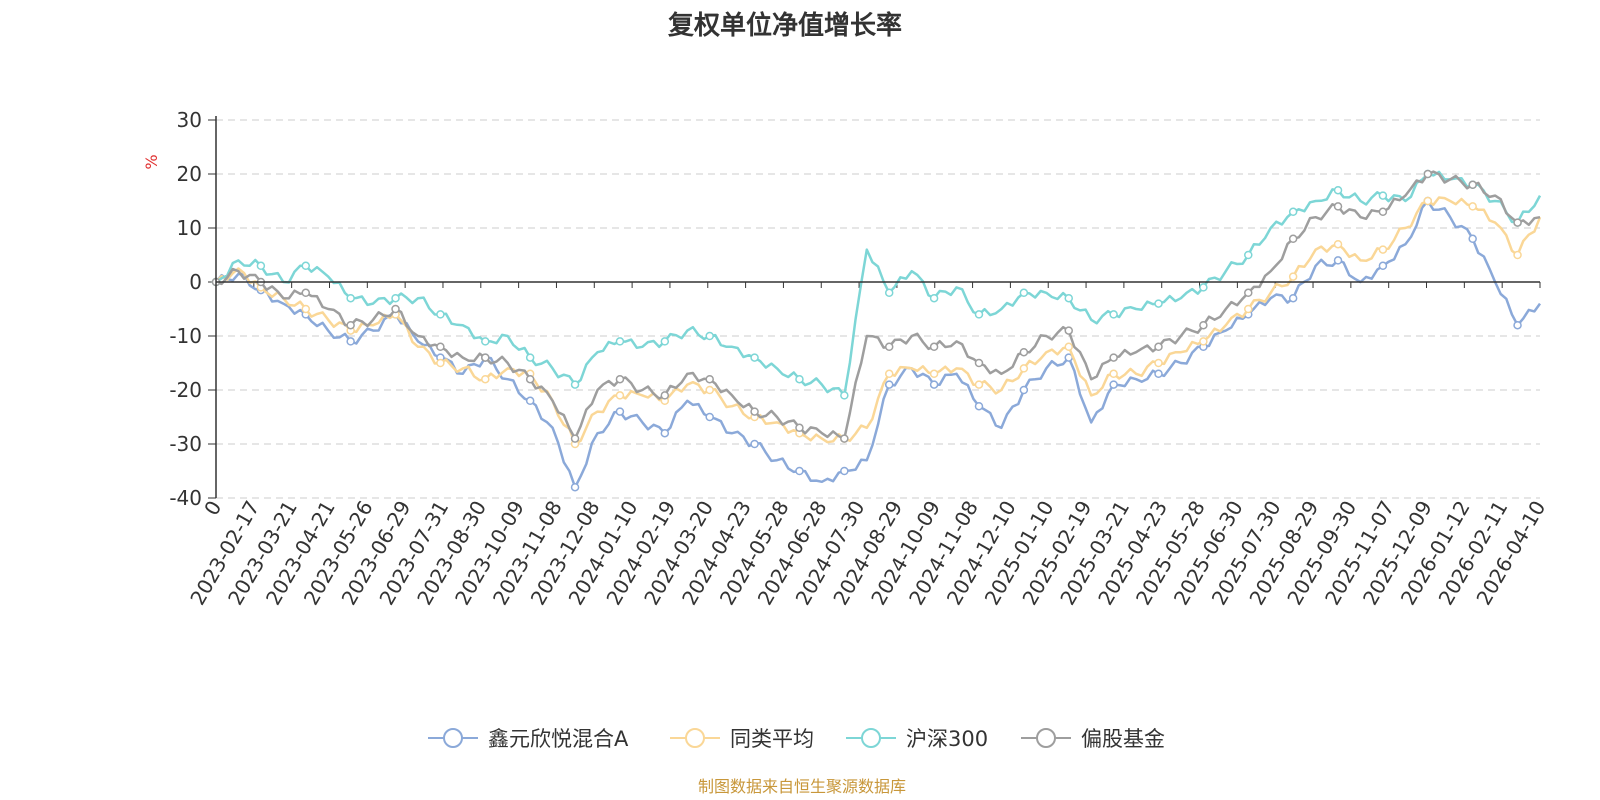 This screenshot has height=800, width=1600. What do you see at coordinates (151, 161) in the screenshot?
I see `y-axis-label: %` at bounding box center [151, 161].